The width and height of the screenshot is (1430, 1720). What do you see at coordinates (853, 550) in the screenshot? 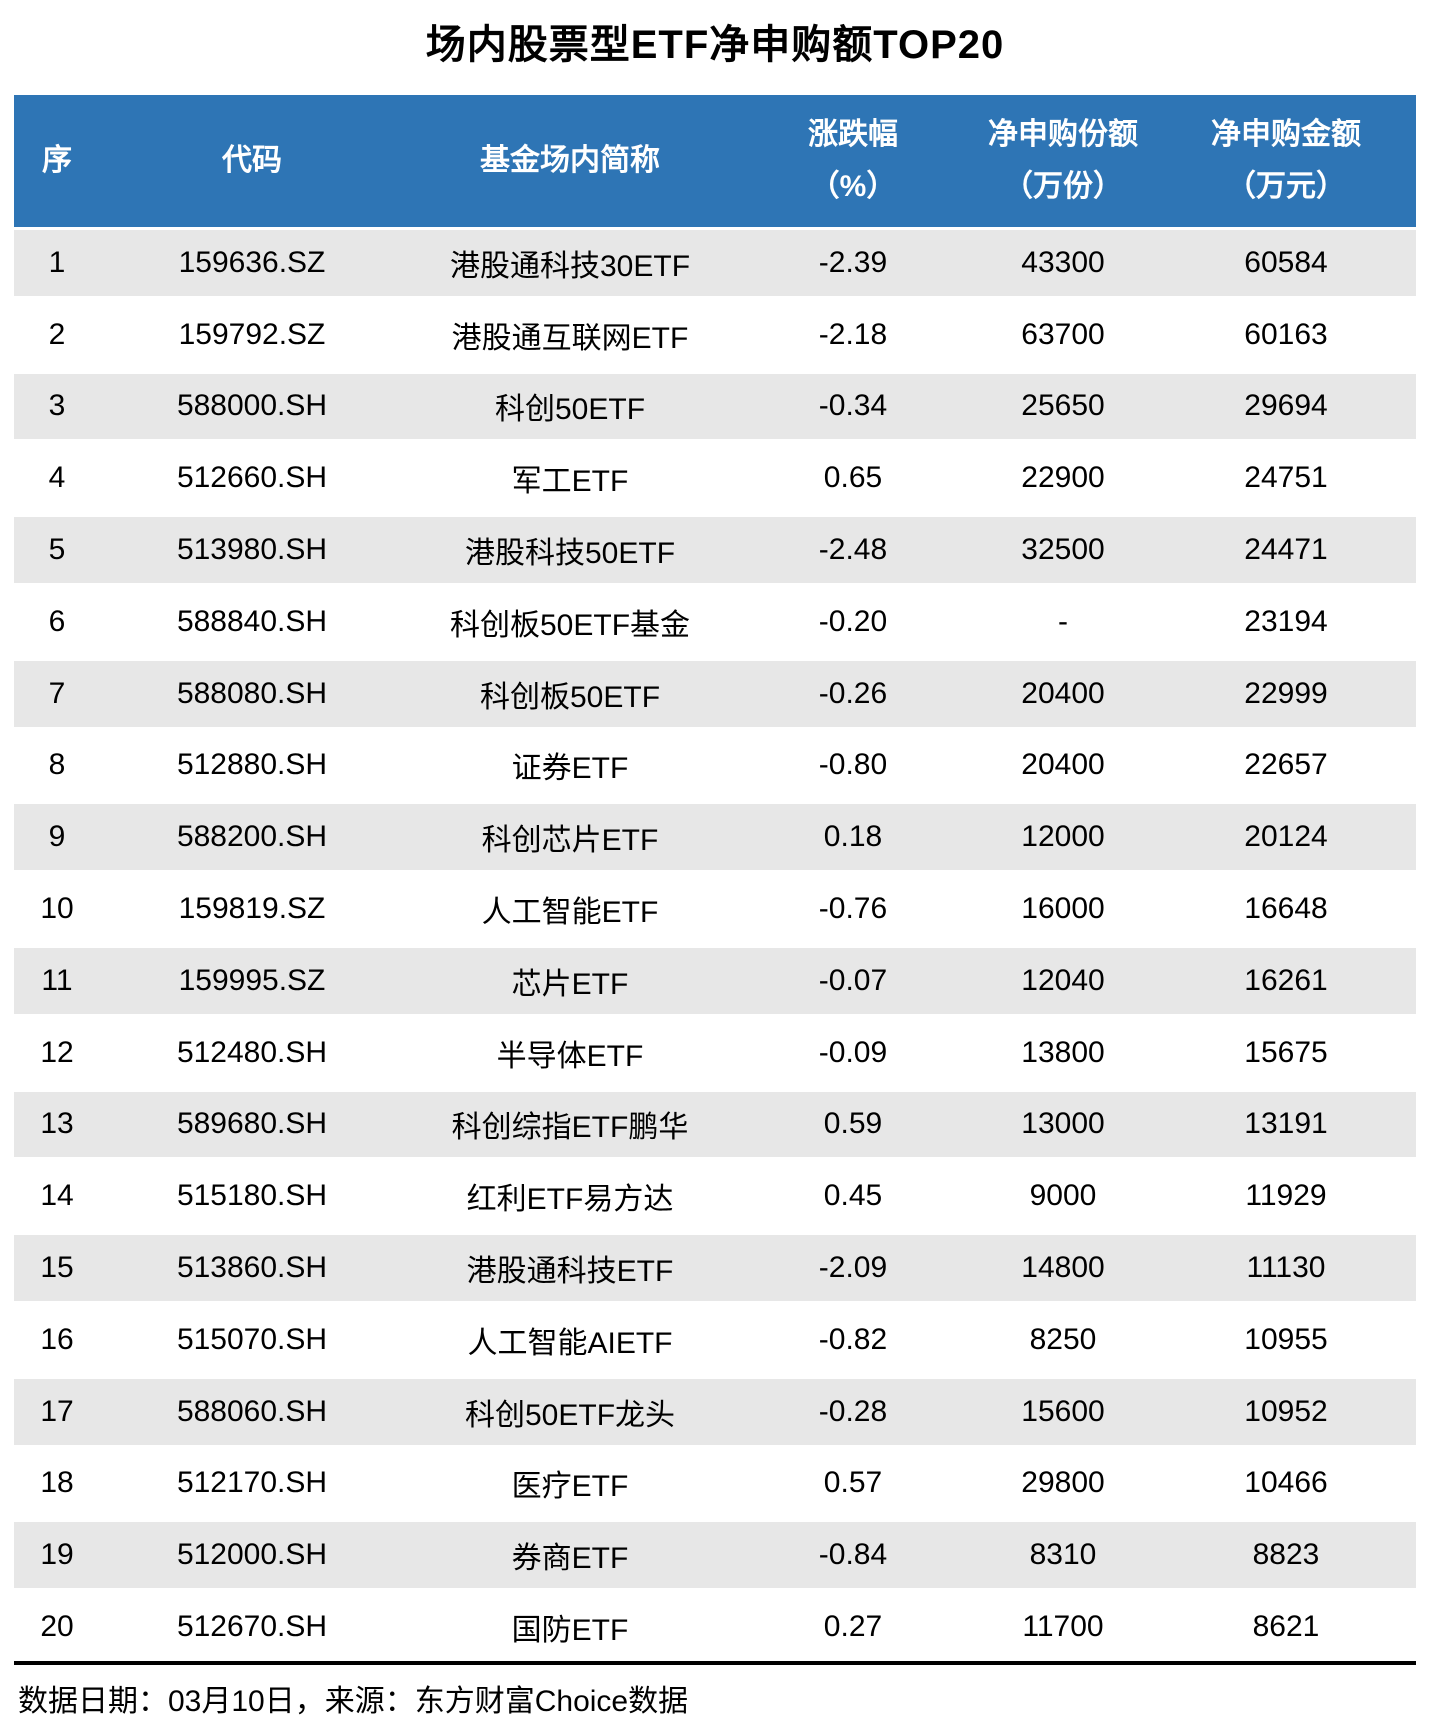
I see `cell-change: -2.48` at bounding box center [853, 550].